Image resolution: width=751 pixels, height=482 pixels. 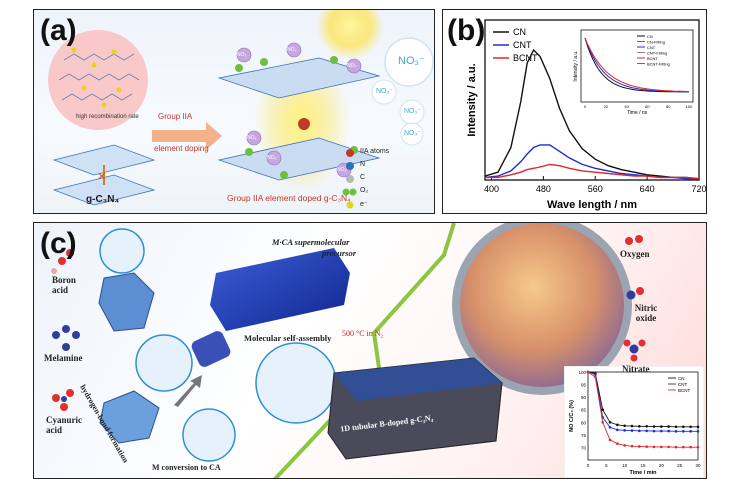 What do you see at coordinates (175, 116) in the screenshot?
I see `arrow-text-line1: Group IIA` at bounding box center [175, 116].